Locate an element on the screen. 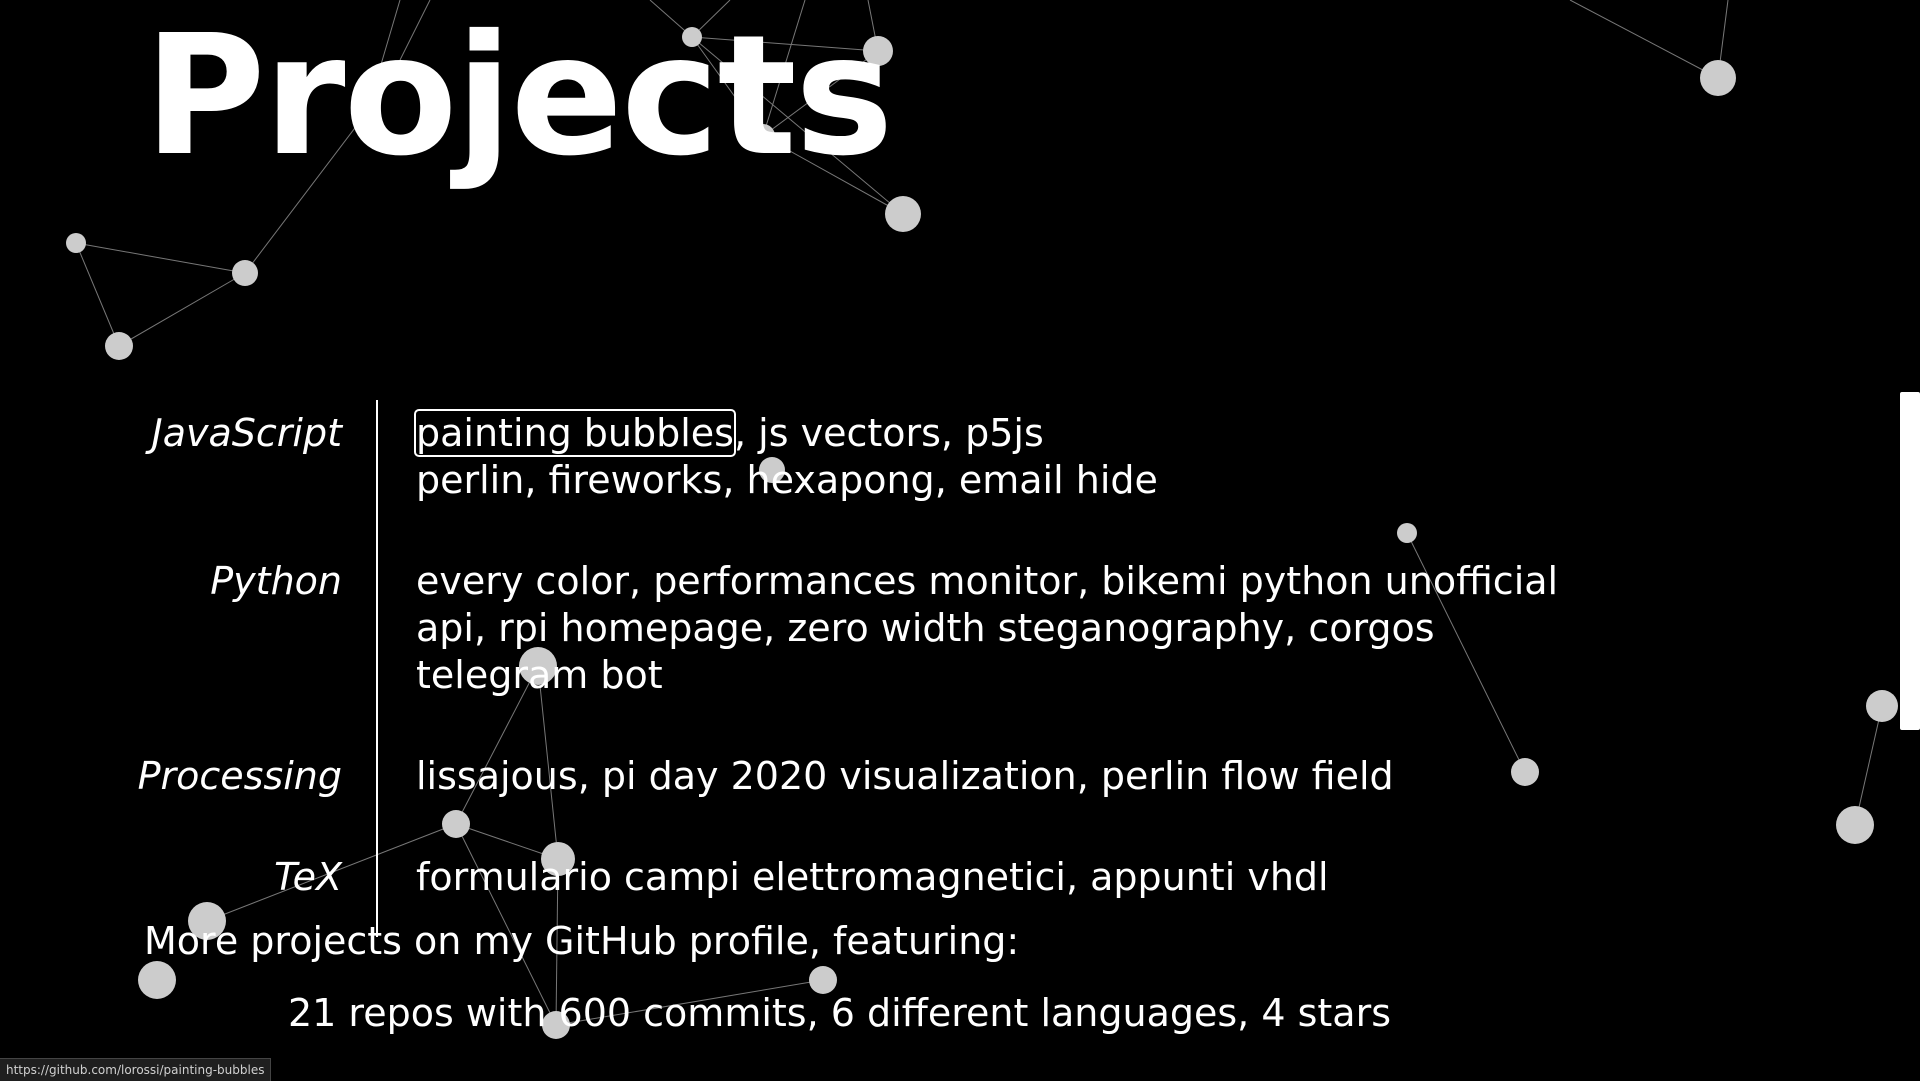 The width and height of the screenshot is (1920, 1081). project-link-pi-day-2020: pi day 2020 visualization is located at coordinates (839, 776).